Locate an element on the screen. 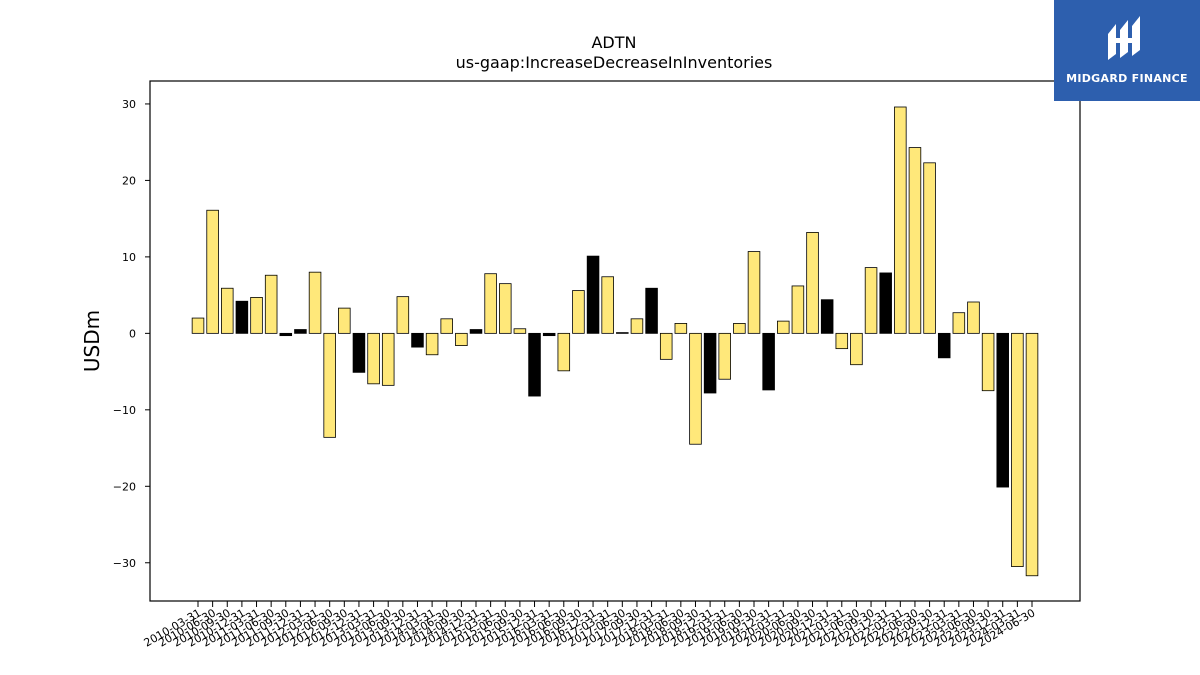 The height and width of the screenshot is (675, 1200). brand-name: MIDGARD FINANCE is located at coordinates (1127, 78).